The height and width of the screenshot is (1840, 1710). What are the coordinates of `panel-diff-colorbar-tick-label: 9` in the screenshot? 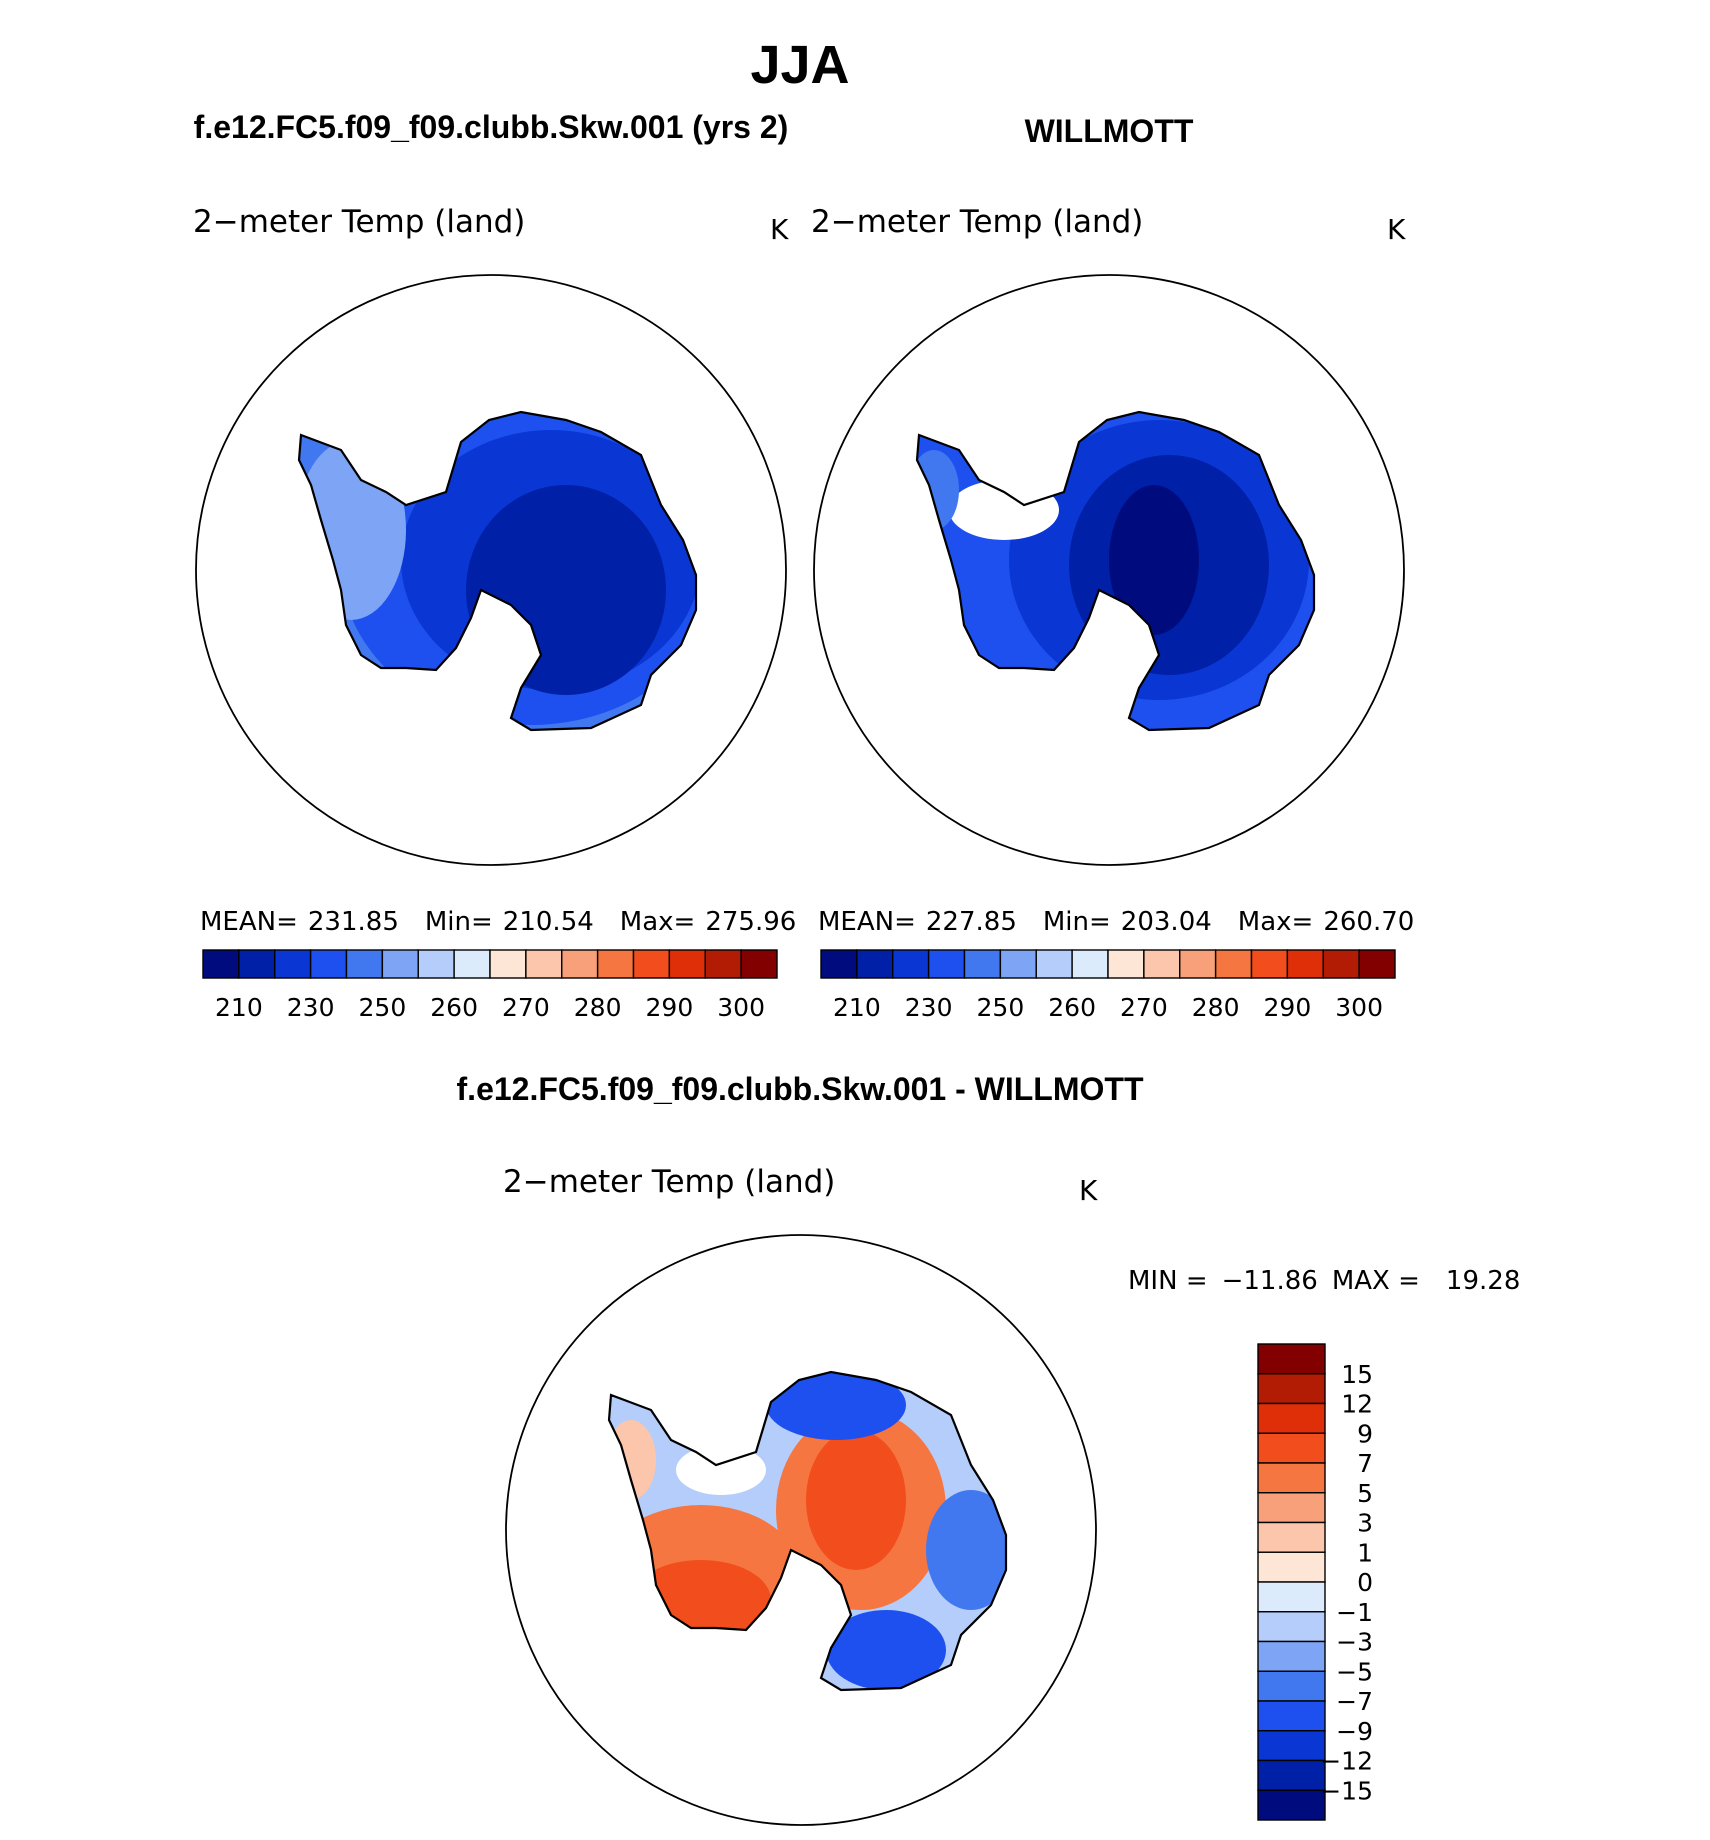 It's located at (1365, 1433).